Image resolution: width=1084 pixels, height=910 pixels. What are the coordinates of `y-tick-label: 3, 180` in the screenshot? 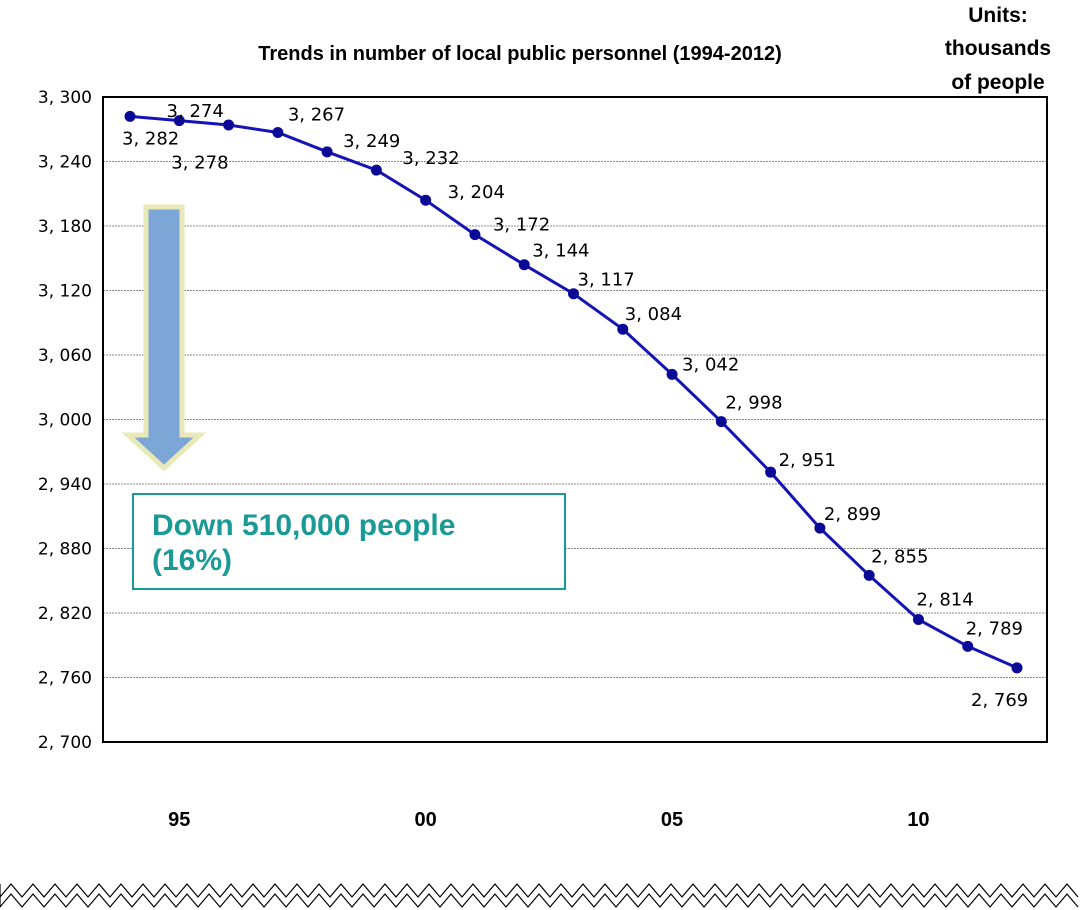 It's located at (65, 227).